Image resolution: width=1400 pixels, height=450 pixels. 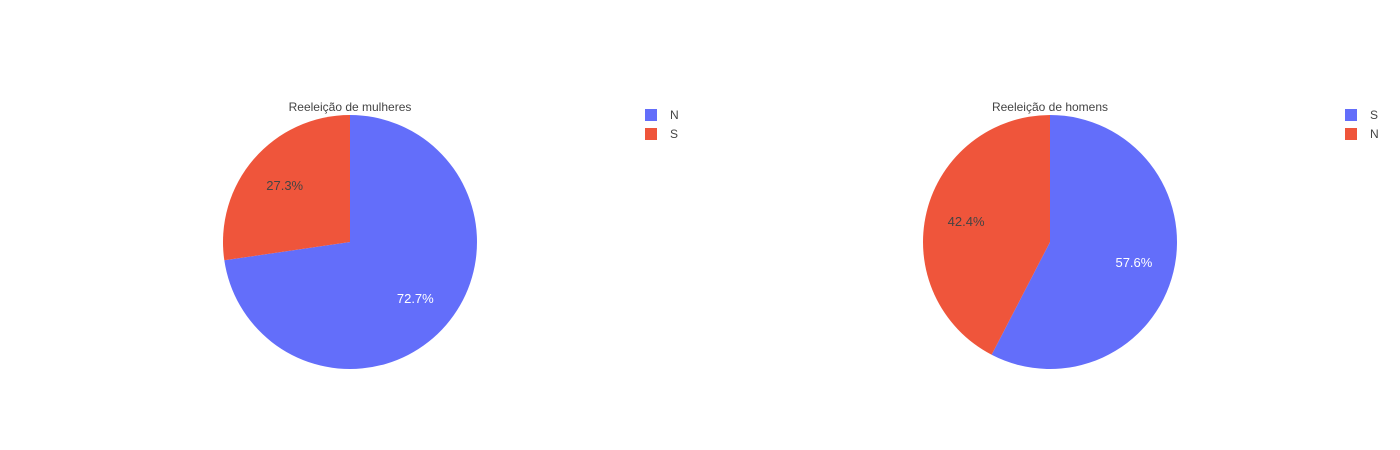 I want to click on legend-women: N S, so click(x=662, y=124).